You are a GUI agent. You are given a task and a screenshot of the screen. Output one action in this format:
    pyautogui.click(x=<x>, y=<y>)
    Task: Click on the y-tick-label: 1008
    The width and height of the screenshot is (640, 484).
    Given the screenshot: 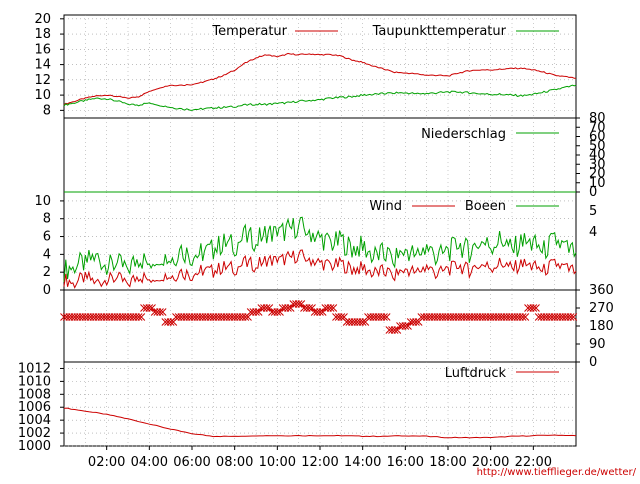 What is the action you would take?
    pyautogui.click(x=34, y=394)
    